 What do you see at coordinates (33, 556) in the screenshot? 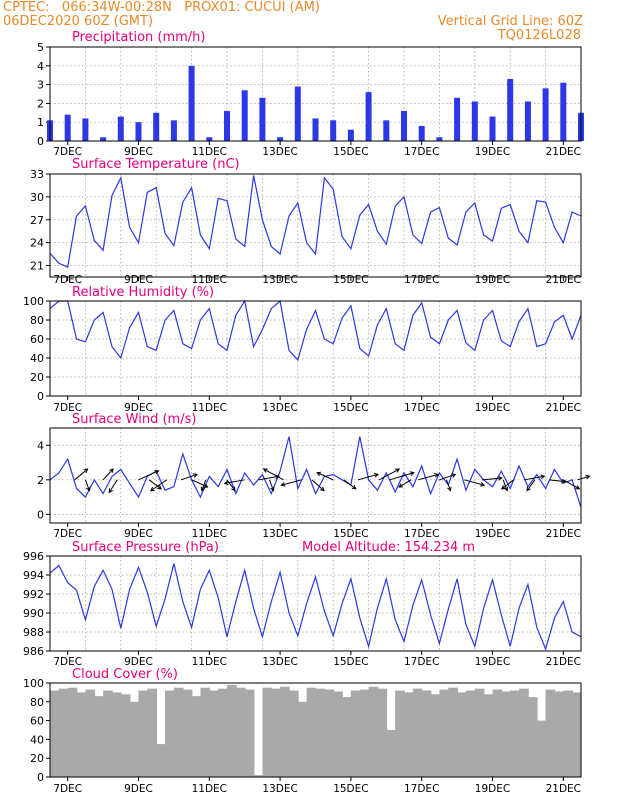
I see `y-tick-label: 996` at bounding box center [33, 556].